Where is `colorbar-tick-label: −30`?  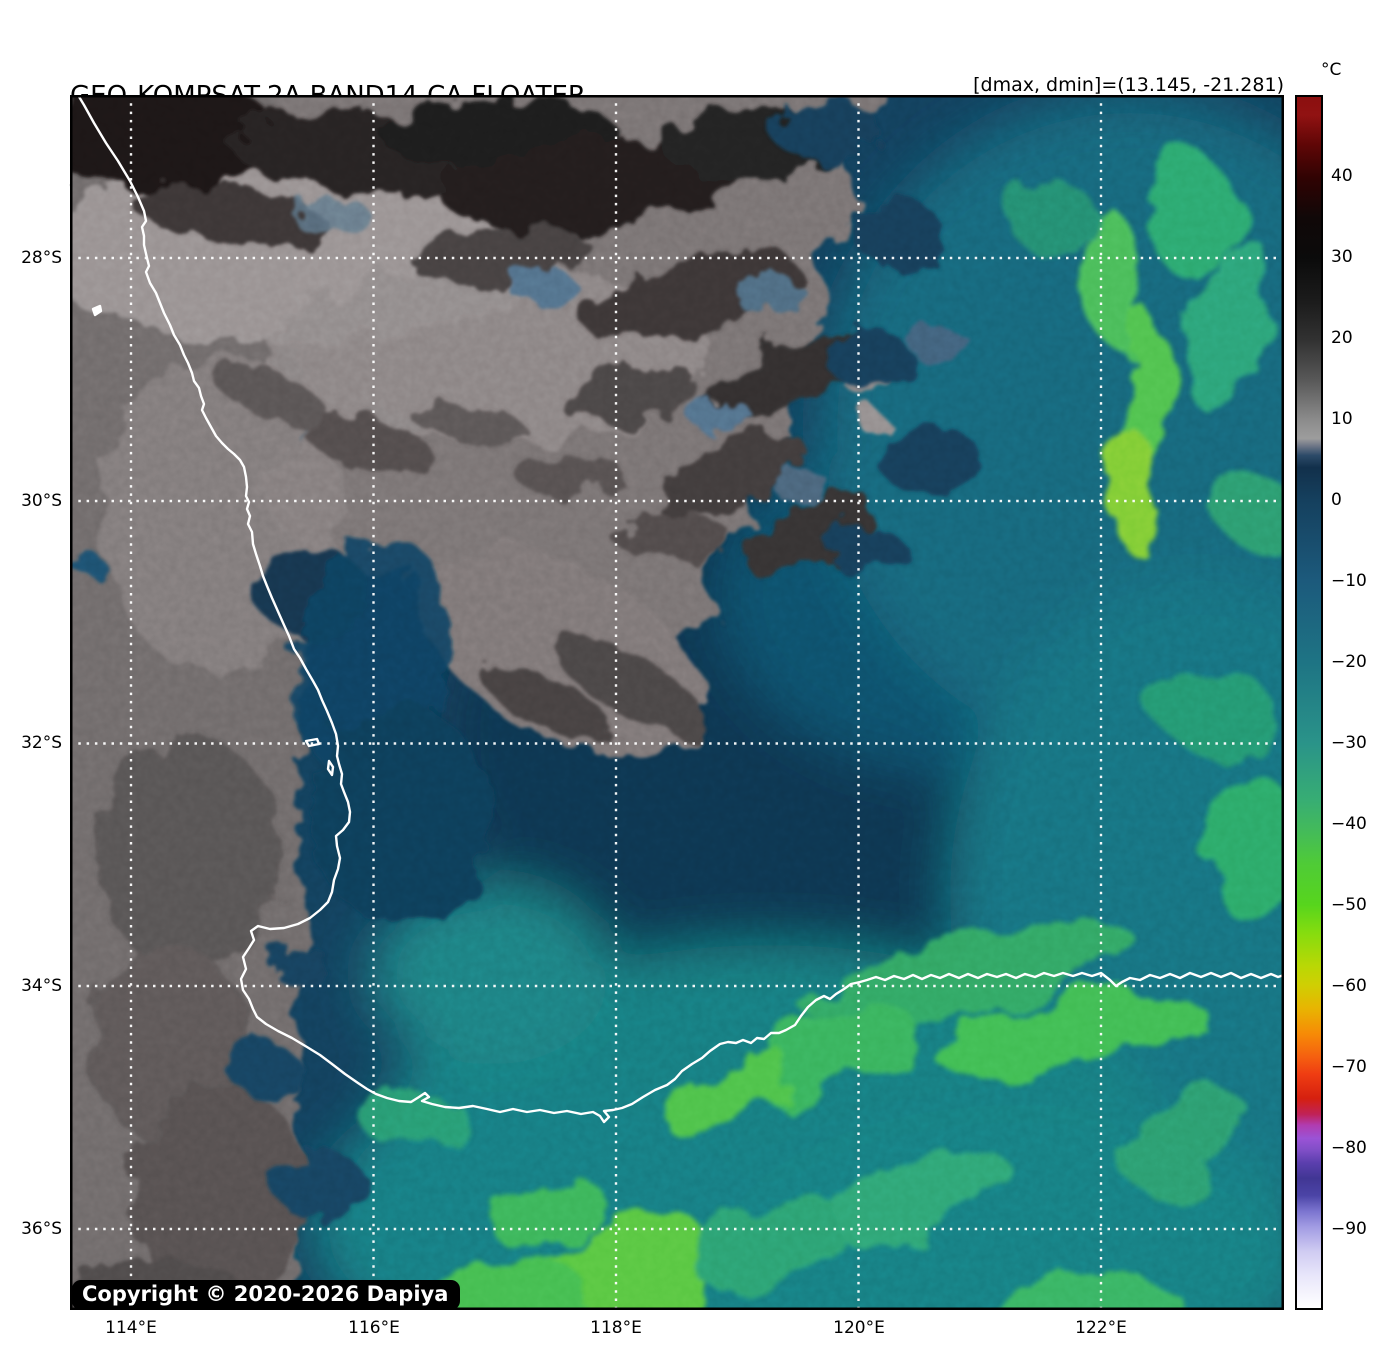 colorbar-tick-label: −30 is located at coordinates (1349, 743).